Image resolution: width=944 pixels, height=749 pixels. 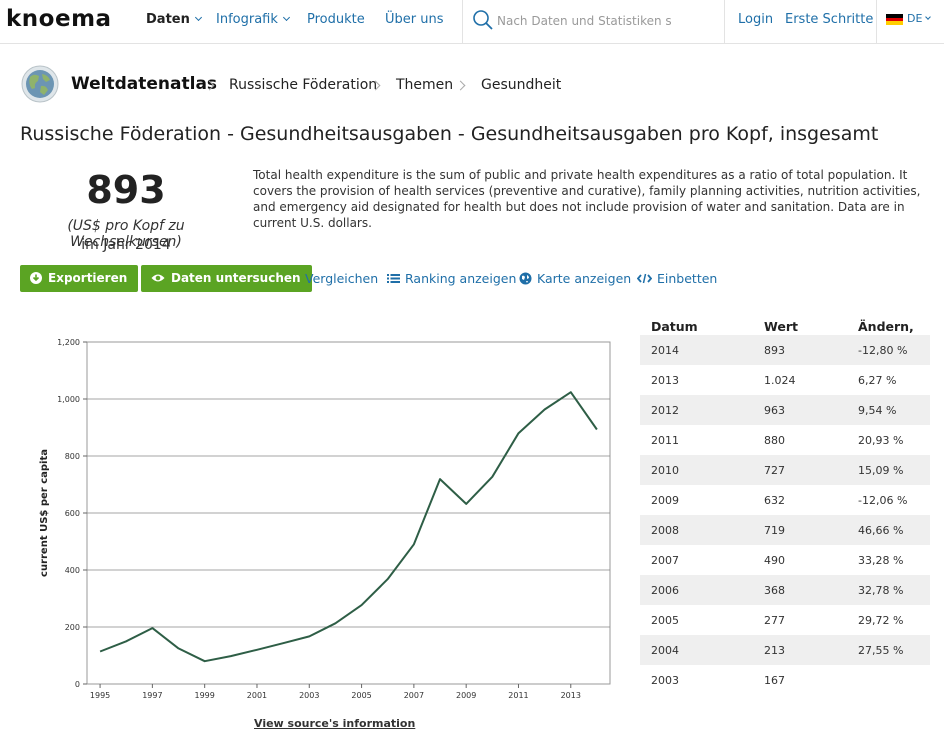 What do you see at coordinates (342, 278) in the screenshot?
I see `compare-link: Vergleichen` at bounding box center [342, 278].